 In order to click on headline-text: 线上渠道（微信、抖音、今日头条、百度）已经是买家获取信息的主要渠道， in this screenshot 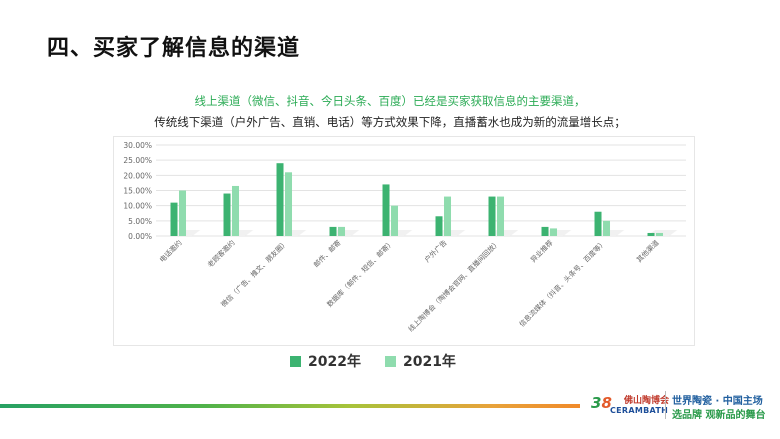, I will do `click(390, 101)`.